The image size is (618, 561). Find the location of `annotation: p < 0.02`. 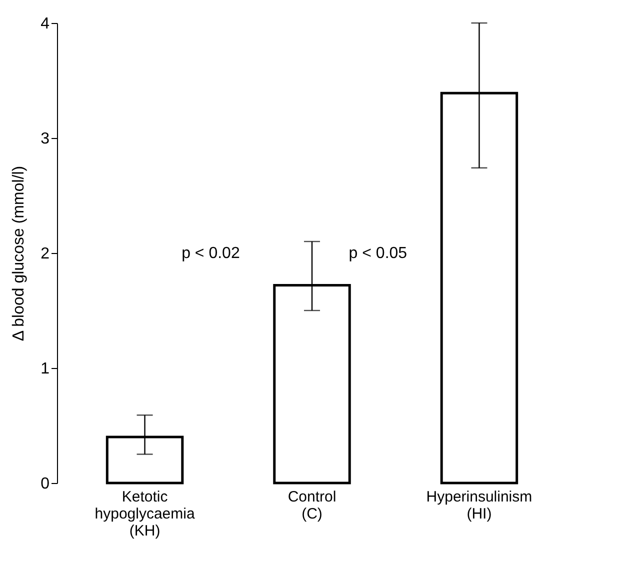

annotation: p < 0.02 is located at coordinates (211, 253).